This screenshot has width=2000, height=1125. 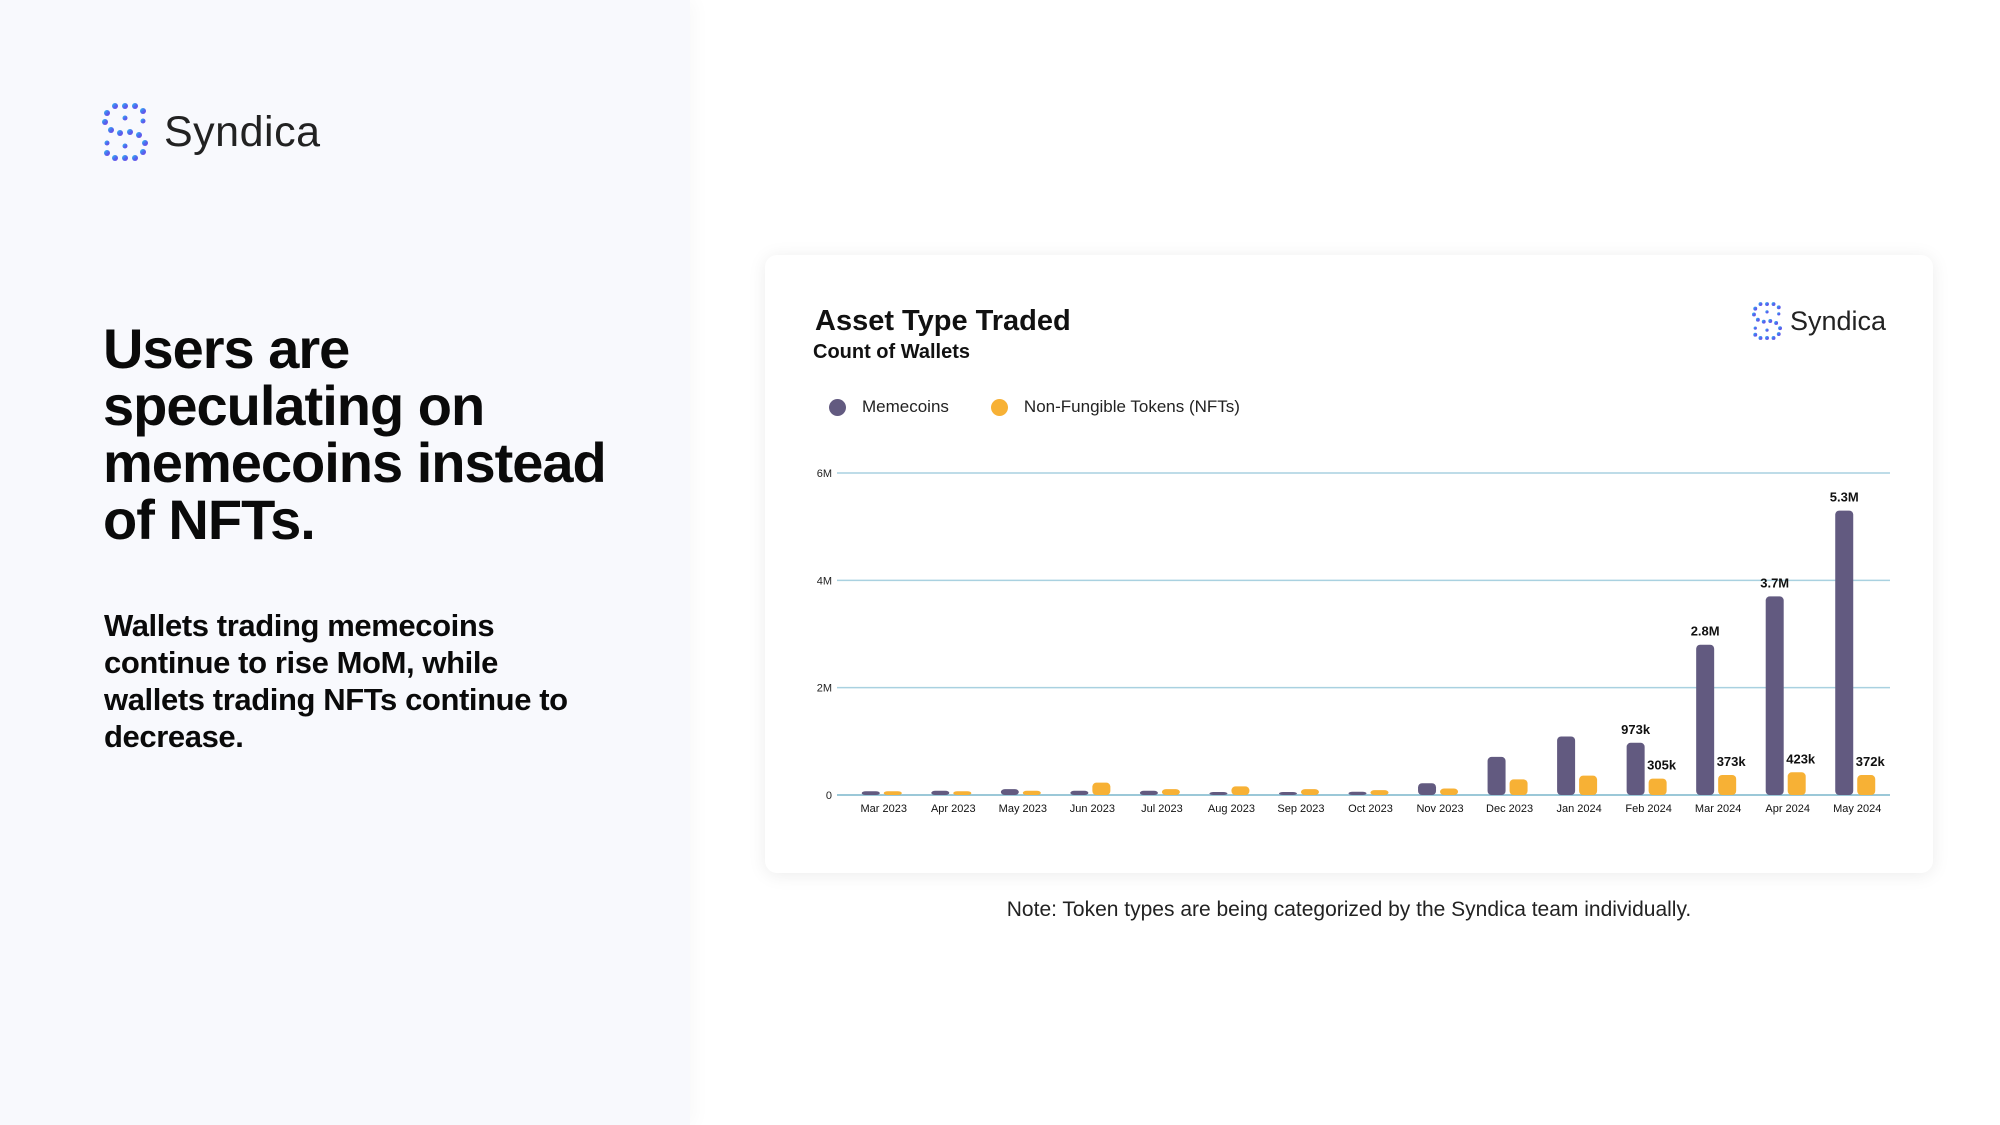 What do you see at coordinates (1871, 761) in the screenshot?
I see `data-label-nfts: 372k` at bounding box center [1871, 761].